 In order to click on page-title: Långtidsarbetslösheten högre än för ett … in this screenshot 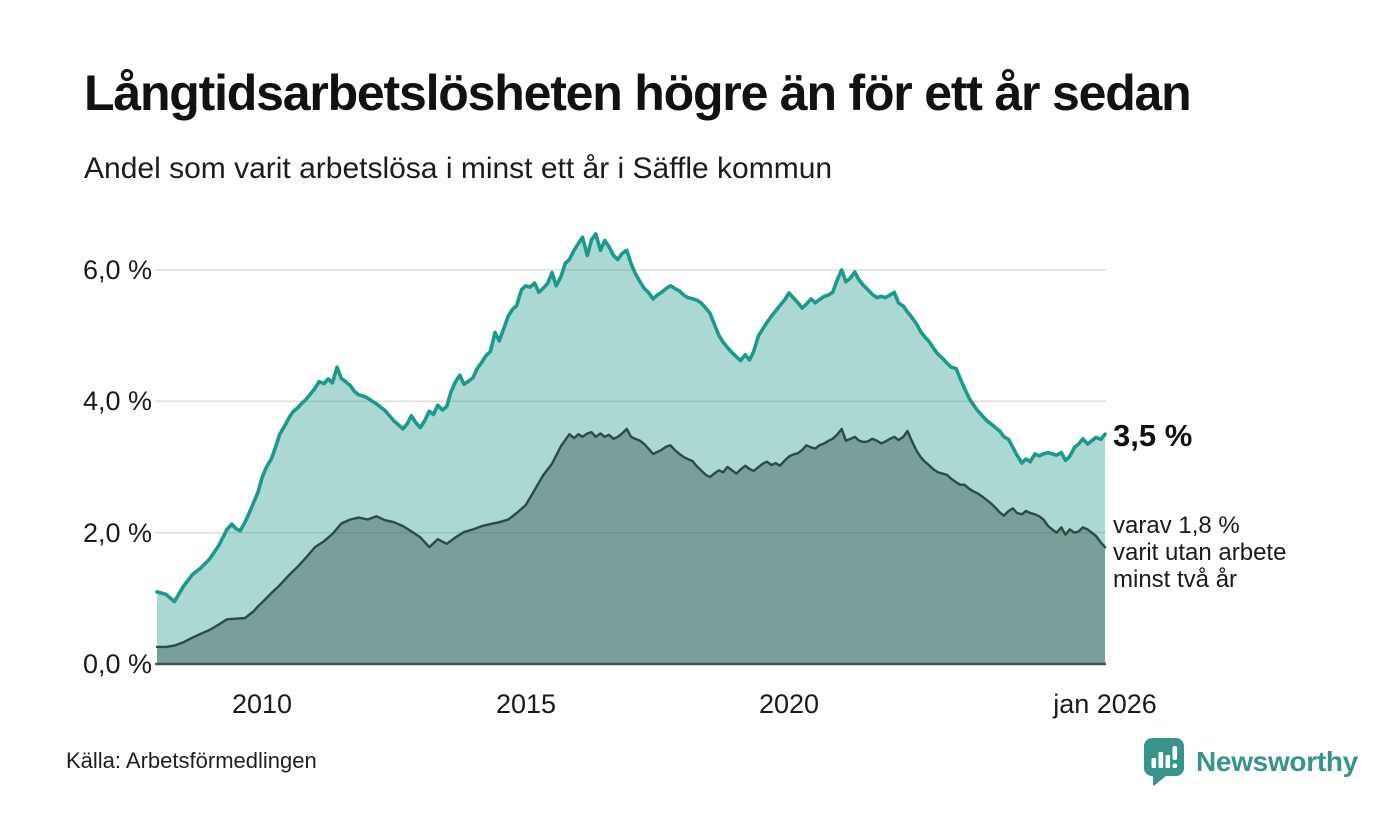, I will do `click(638, 93)`.